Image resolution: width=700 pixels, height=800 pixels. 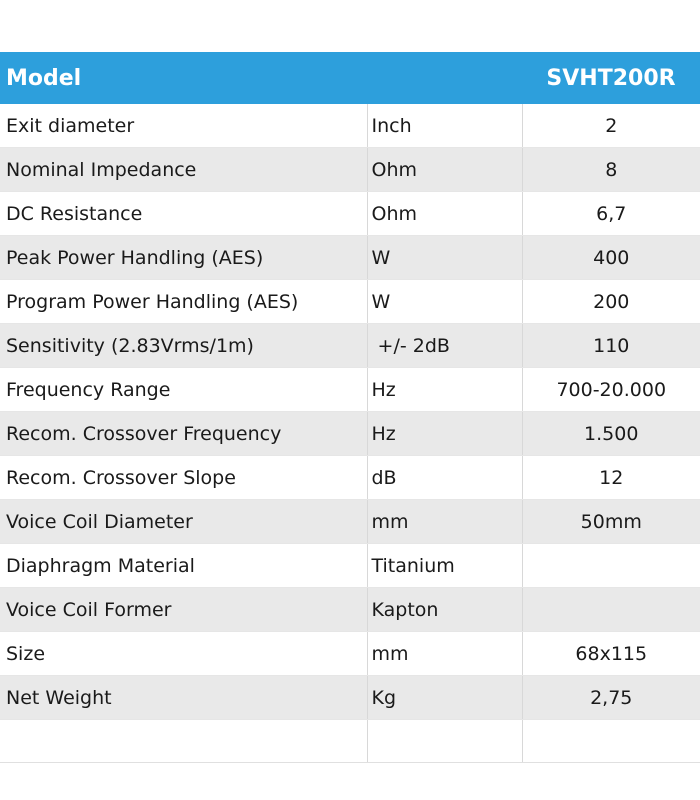 What do you see at coordinates (445, 565) in the screenshot?
I see `spec-unit: Titanium` at bounding box center [445, 565].